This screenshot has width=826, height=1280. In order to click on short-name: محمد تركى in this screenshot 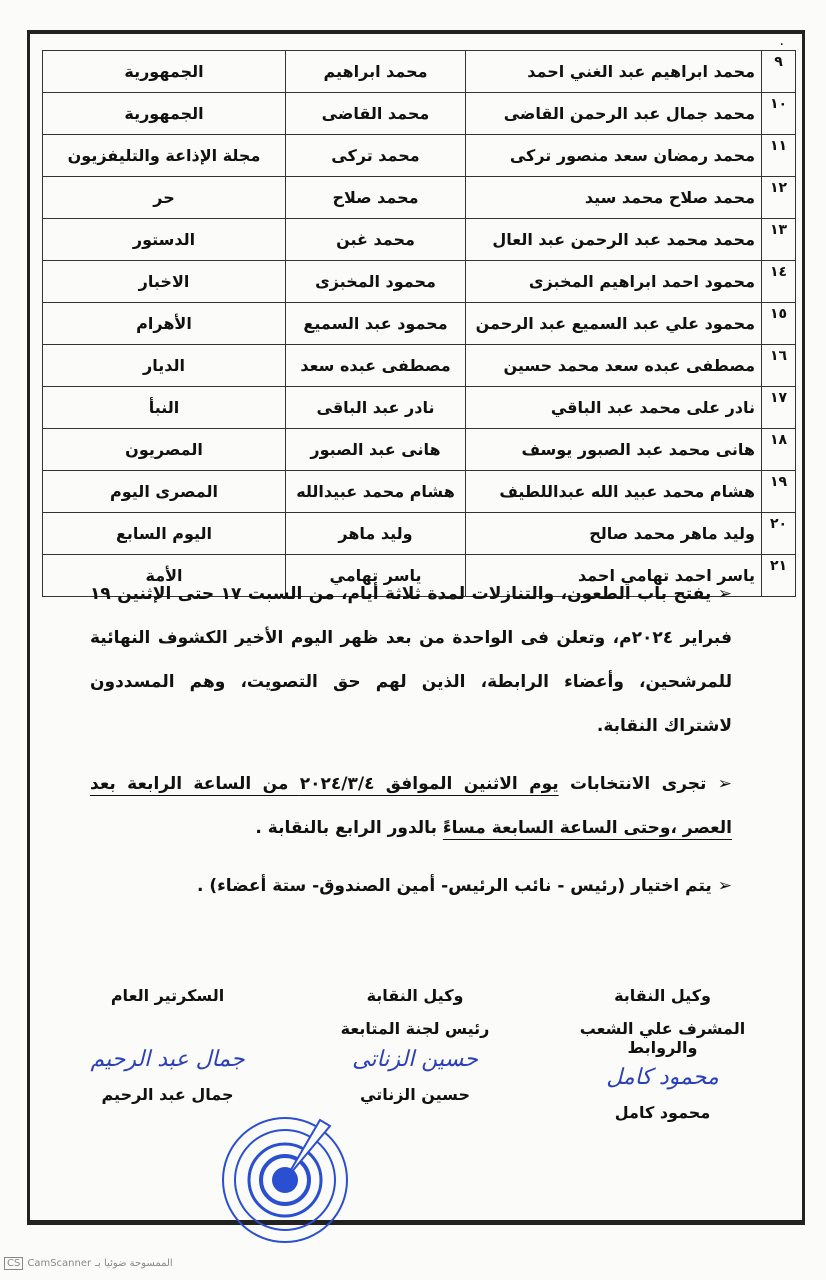, I will do `click(375, 155)`.